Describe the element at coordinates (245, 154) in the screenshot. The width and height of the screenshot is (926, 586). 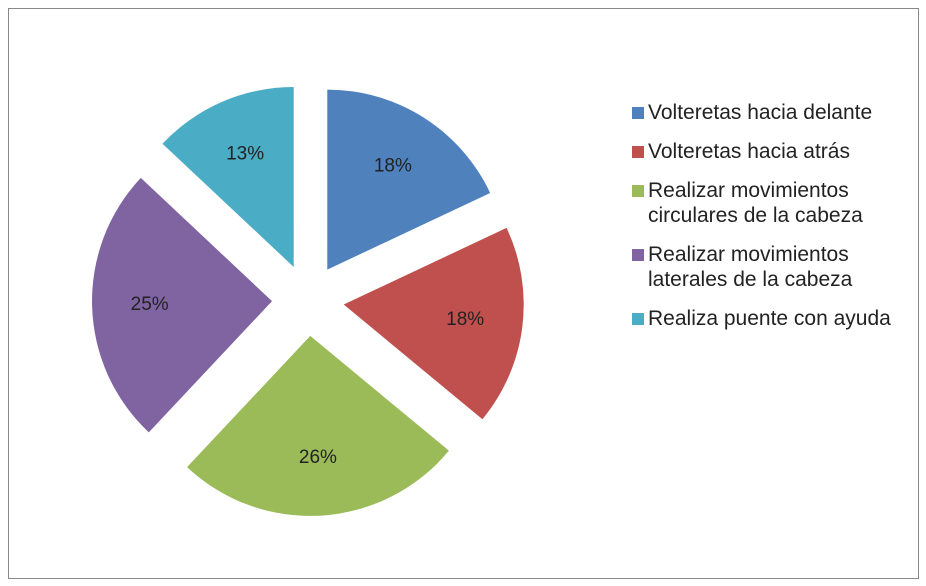
I see `data-label: 13%` at that location.